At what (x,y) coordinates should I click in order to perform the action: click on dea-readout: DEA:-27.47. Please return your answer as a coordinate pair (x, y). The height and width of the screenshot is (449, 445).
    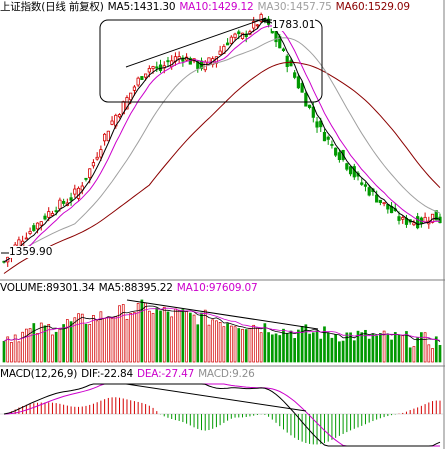
    Looking at the image, I should click on (165, 374).